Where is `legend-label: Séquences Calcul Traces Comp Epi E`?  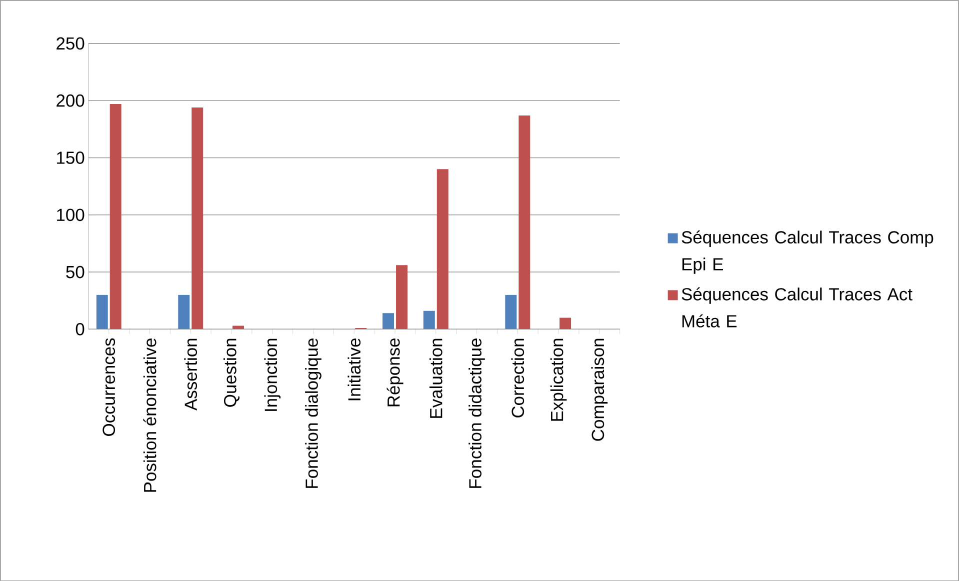
legend-label: Séquences Calcul Traces Comp Epi E is located at coordinates (808, 252).